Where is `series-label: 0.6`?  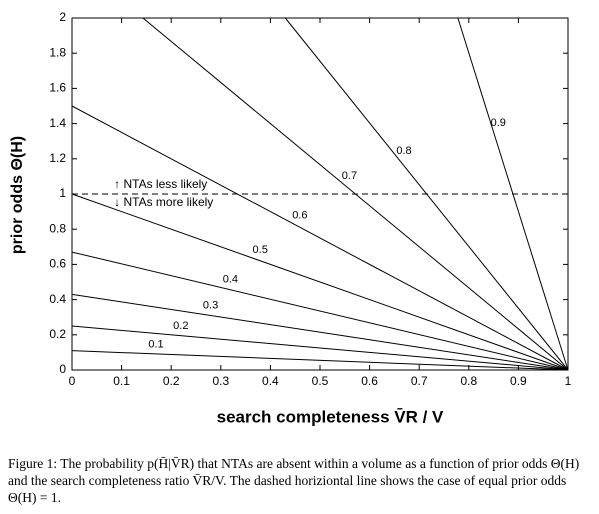
series-label: 0.6 is located at coordinates (299, 216).